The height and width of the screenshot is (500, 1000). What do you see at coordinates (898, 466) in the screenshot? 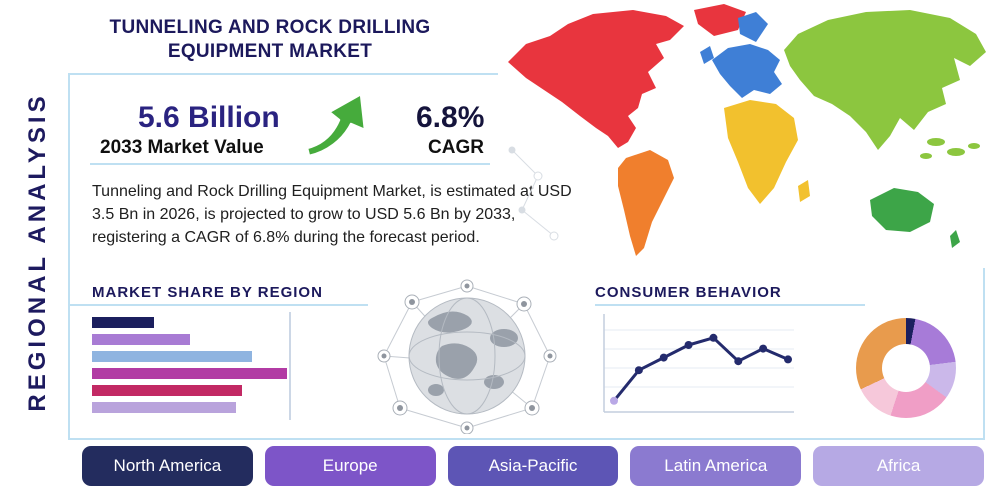
I see `region-button-africa: Africa` at bounding box center [898, 466].